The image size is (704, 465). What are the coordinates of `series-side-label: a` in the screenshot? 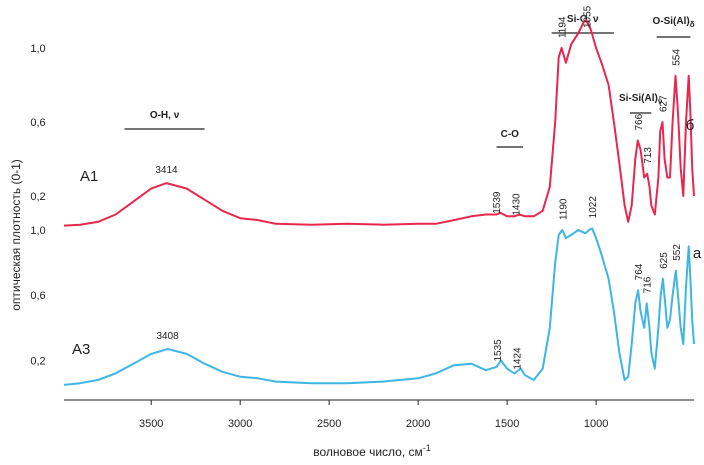 It's located at (697, 253).